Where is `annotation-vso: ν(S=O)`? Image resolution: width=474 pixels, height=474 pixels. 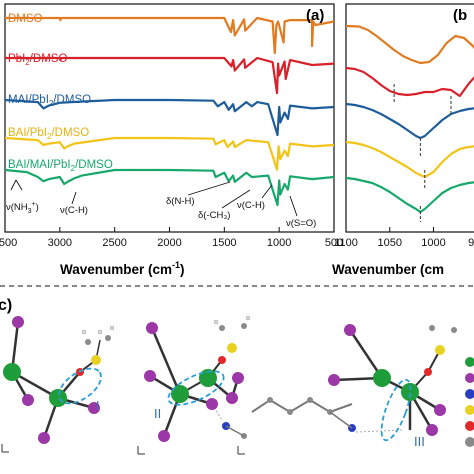
annotation-vso: ν(S=O) is located at coordinates (301, 223).